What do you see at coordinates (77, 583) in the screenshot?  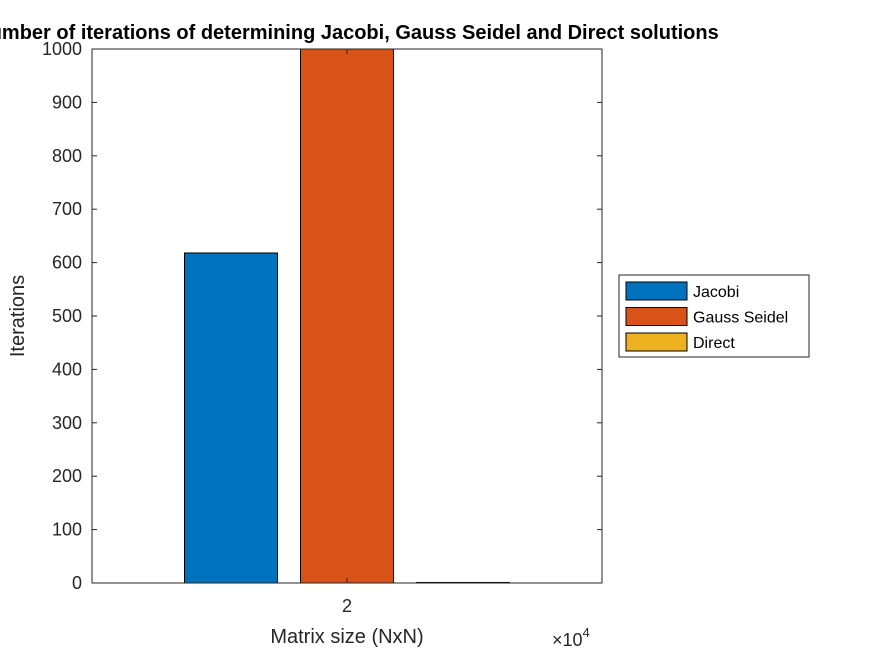 I see `y-tick-label: 0` at bounding box center [77, 583].